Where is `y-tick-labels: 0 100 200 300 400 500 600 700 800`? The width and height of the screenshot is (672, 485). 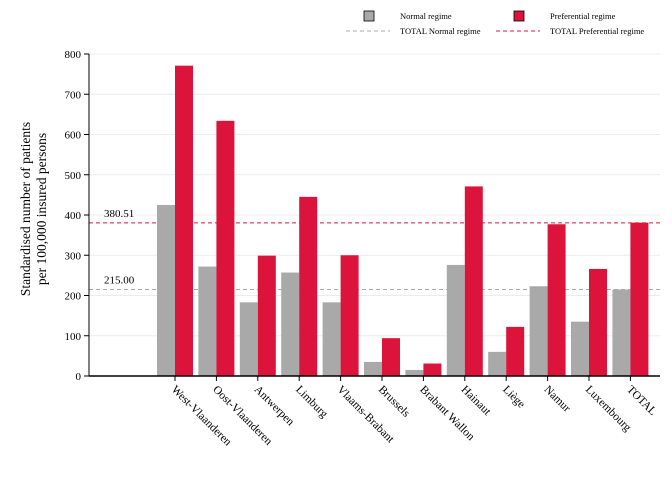 y-tick-labels: 0 100 200 300 400 500 600 700 800 is located at coordinates (73, 216).